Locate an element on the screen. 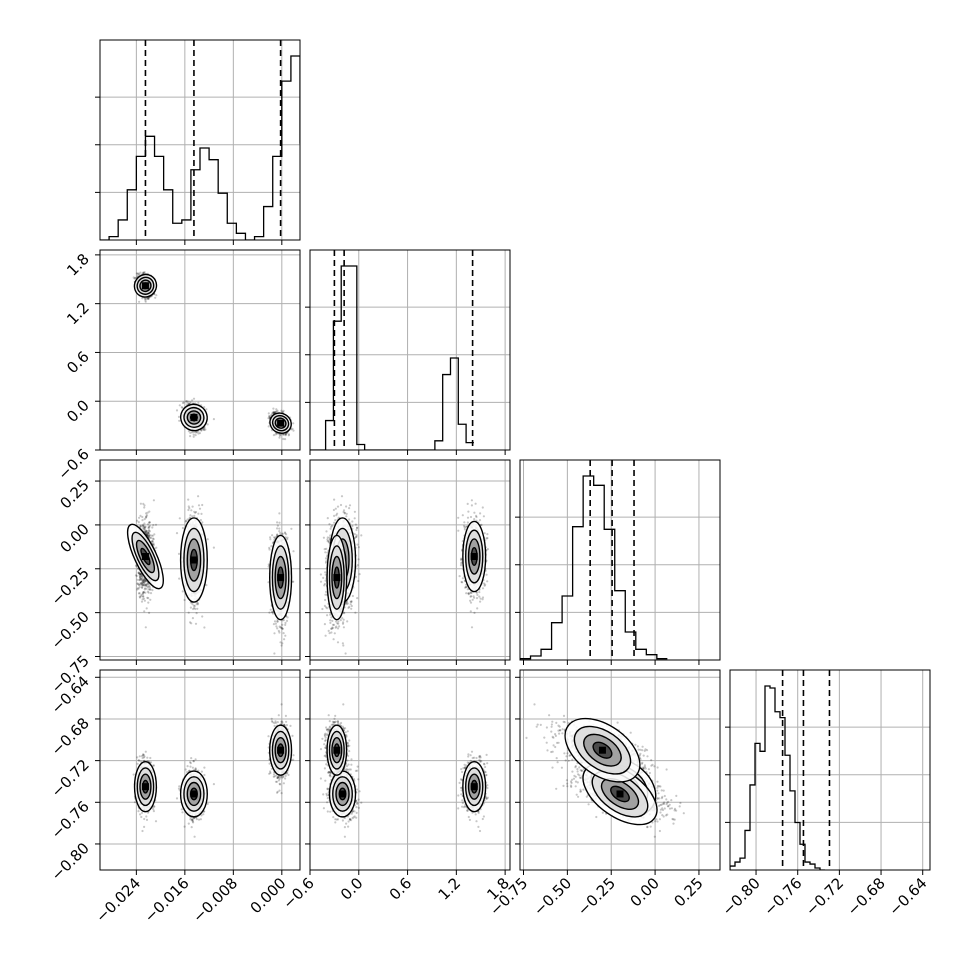 The height and width of the screenshot is (970, 970). histogram-panel-3: −0.80−0.76−0.72−0.68−0.64 is located at coordinates (825, 794).